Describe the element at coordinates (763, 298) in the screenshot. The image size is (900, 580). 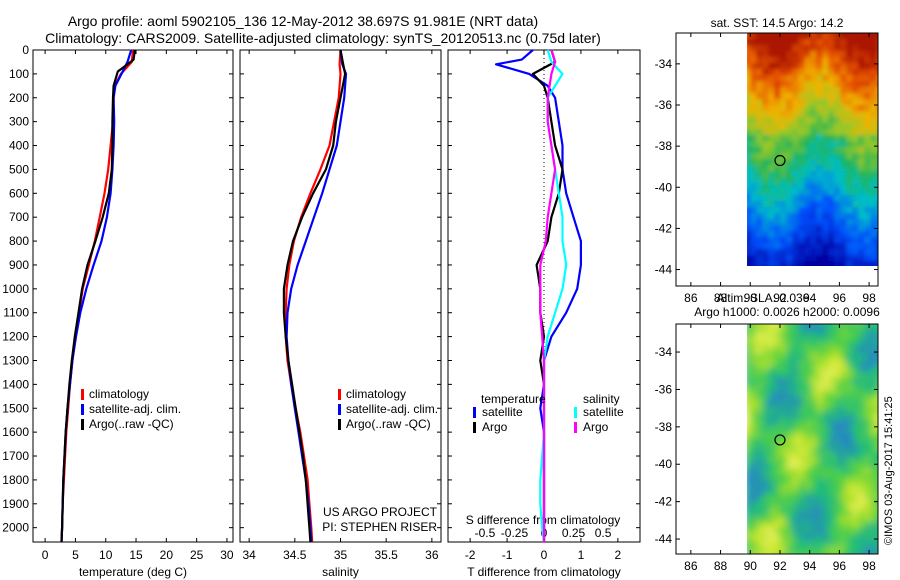
I see `sla-map-title1: Altim. SLA: 0.036` at that location.